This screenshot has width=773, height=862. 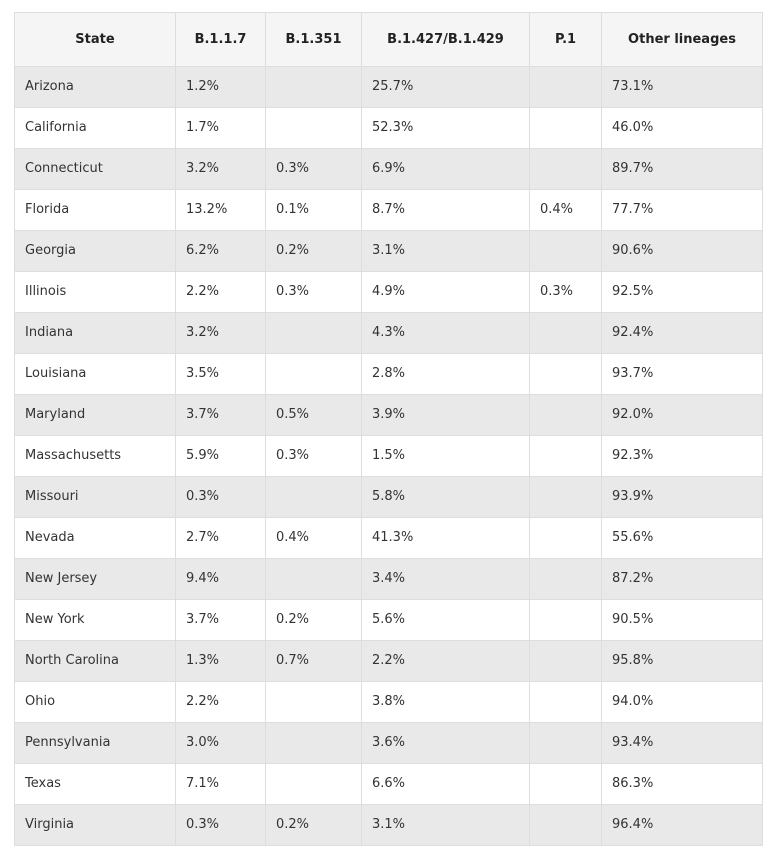 What do you see at coordinates (220, 784) in the screenshot?
I see `cell-b117: 7.1%` at bounding box center [220, 784].